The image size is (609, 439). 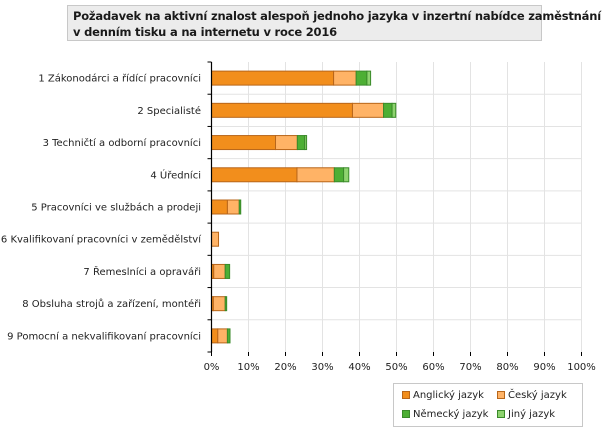 I want to click on legend-item-nemecky: Německý jazyk, so click(x=445, y=414).